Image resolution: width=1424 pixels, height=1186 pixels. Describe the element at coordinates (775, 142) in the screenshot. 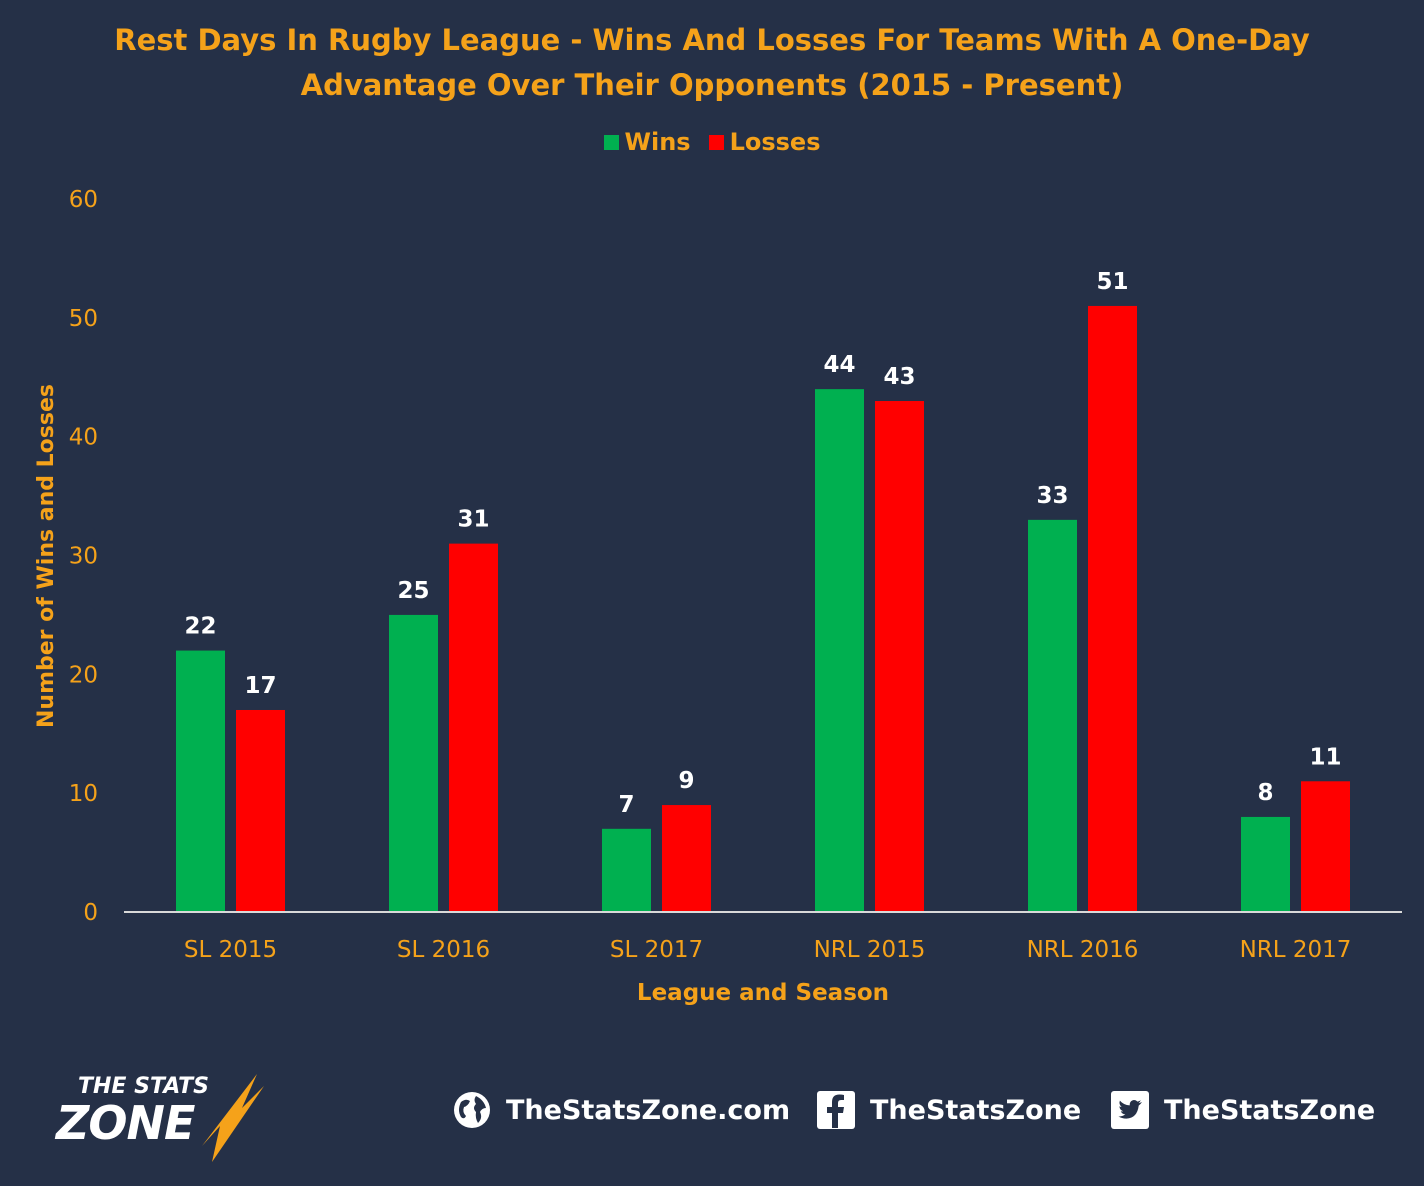

I see `legend-label-losses: Losses` at that location.